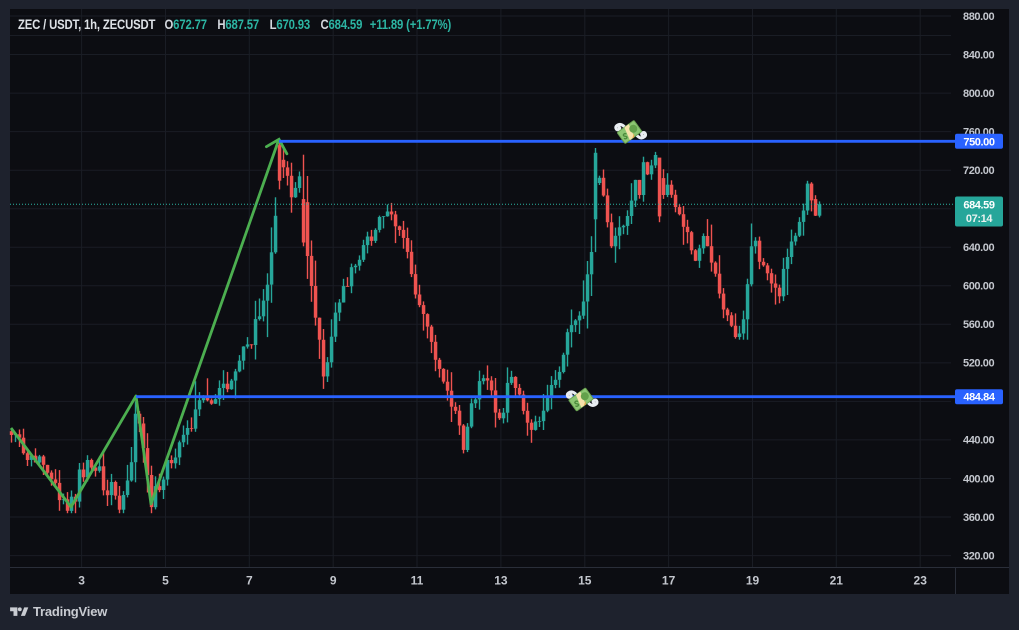 This screenshot has width=1019, height=630. I want to click on svg-text: 7, so click(249, 581).